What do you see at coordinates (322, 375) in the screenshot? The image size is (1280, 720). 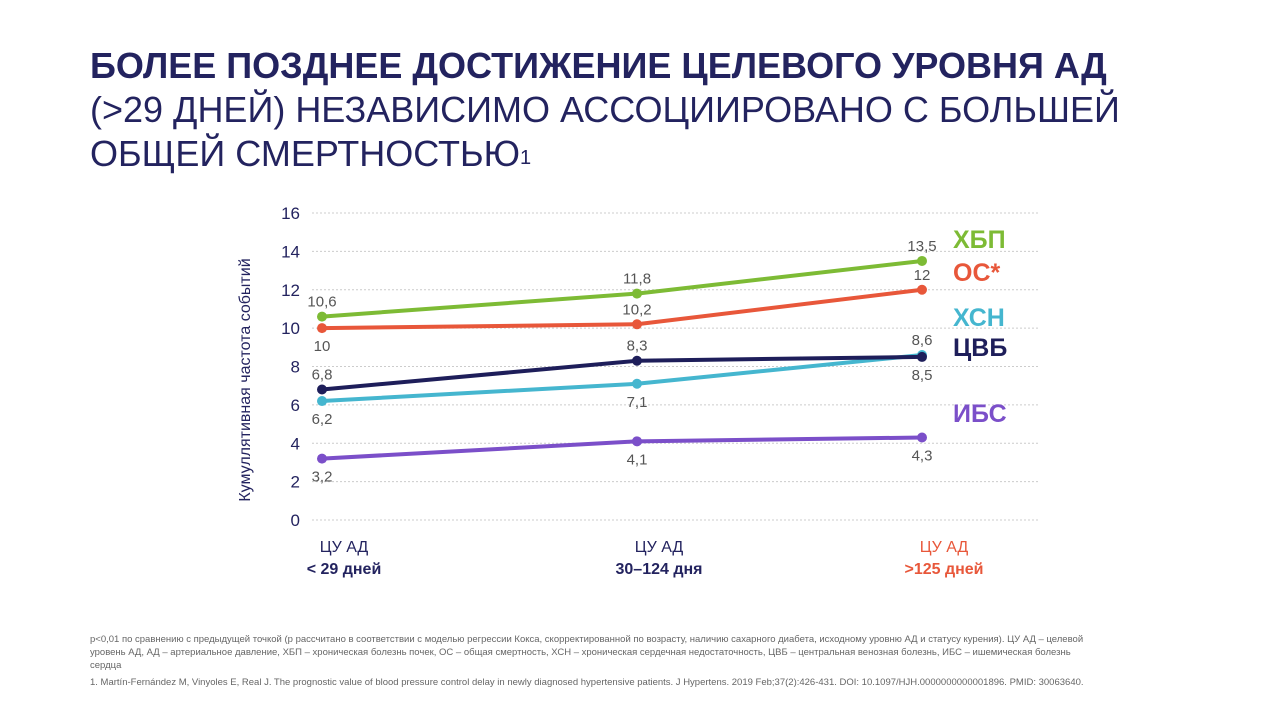 I see `data-label: 6,8` at bounding box center [322, 375].